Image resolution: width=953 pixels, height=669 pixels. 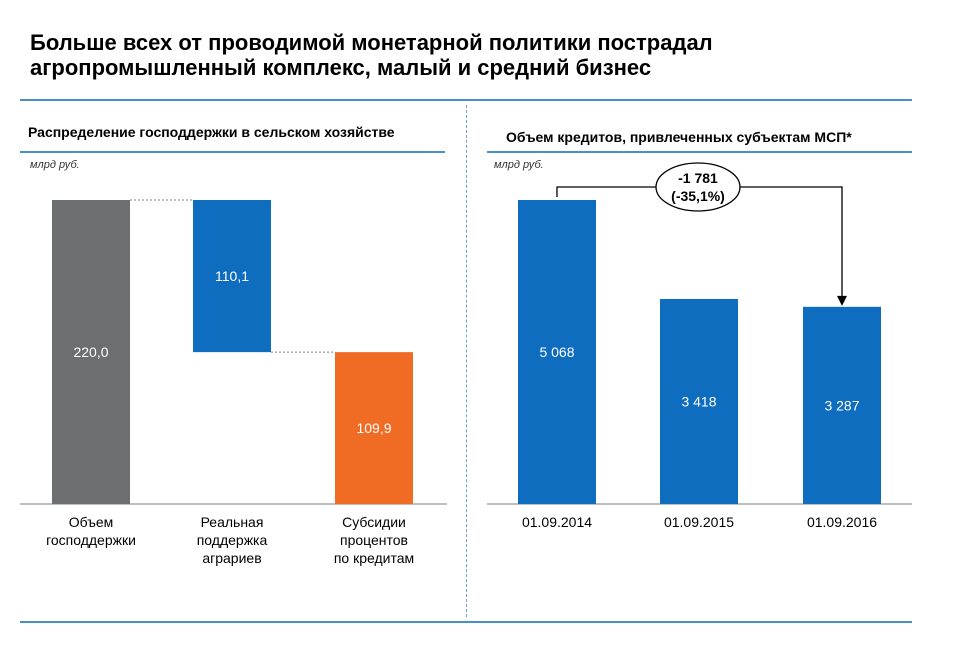 I want to click on bar-value-label: 5 068, so click(x=556, y=352).